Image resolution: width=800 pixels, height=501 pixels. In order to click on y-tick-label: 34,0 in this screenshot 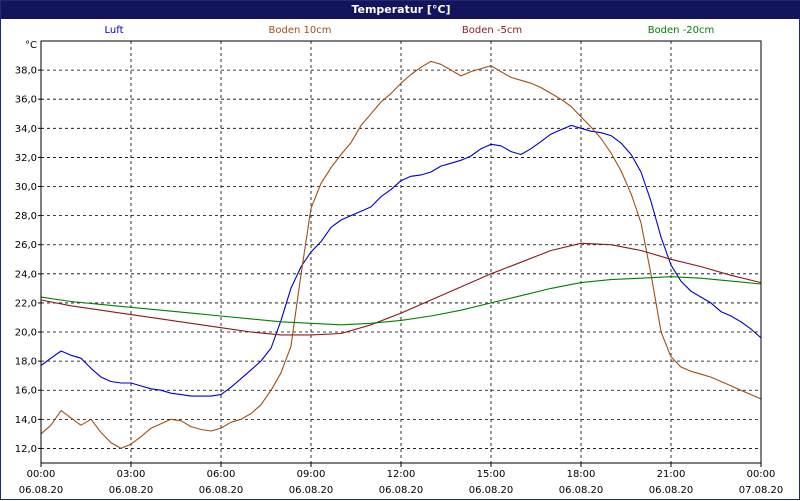, I will do `click(26, 129)`.